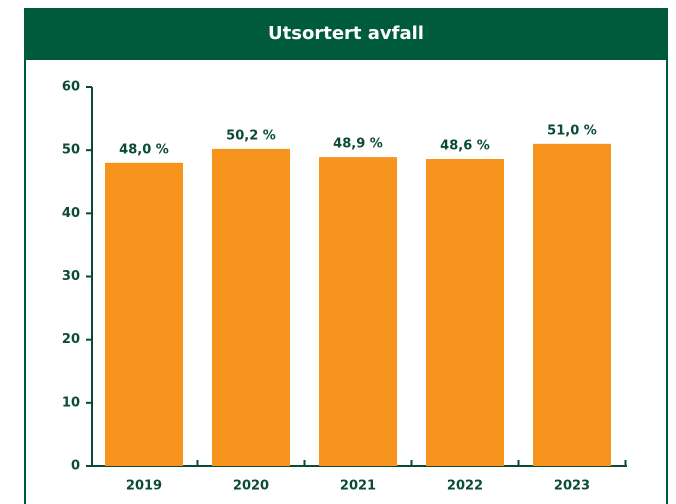 The image size is (676, 504). What do you see at coordinates (75, 466) in the screenshot?
I see `y-tick-label: 0` at bounding box center [75, 466].